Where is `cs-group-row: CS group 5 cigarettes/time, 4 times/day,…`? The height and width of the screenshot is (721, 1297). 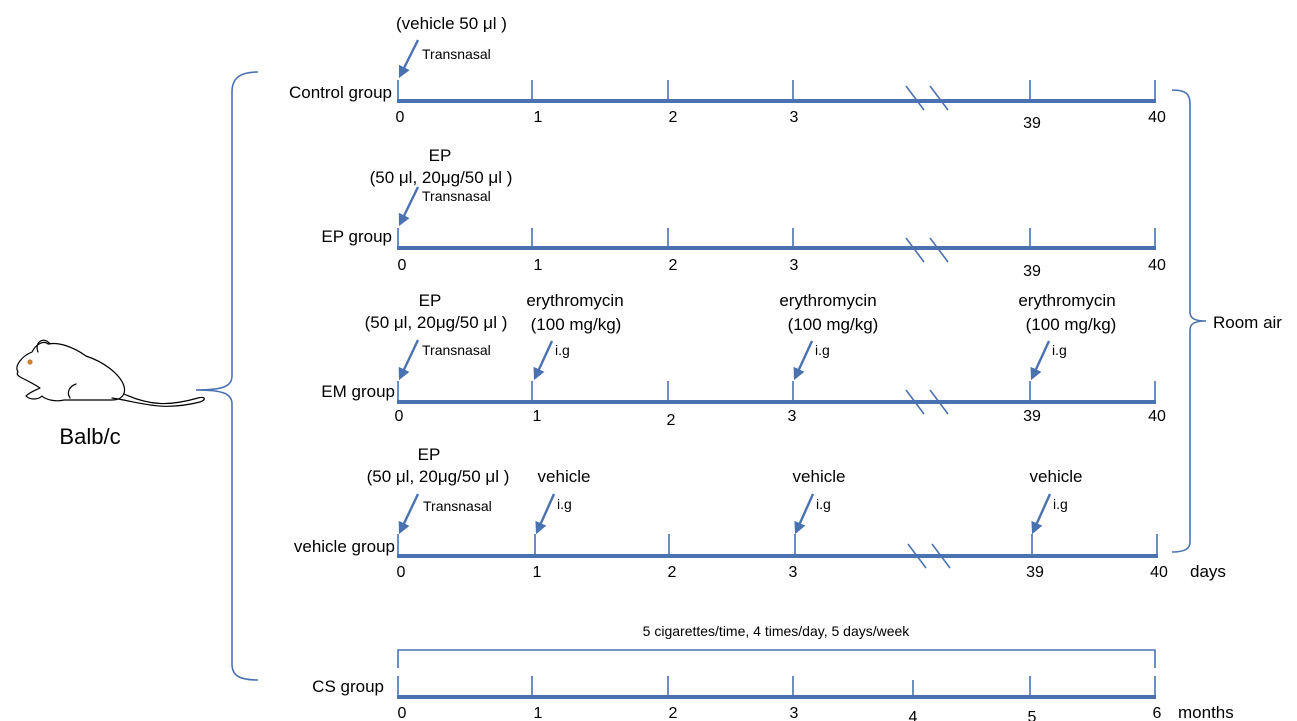 cs-group-row: CS group 5 cigarettes/time, 4 times/day,… is located at coordinates (773, 672).